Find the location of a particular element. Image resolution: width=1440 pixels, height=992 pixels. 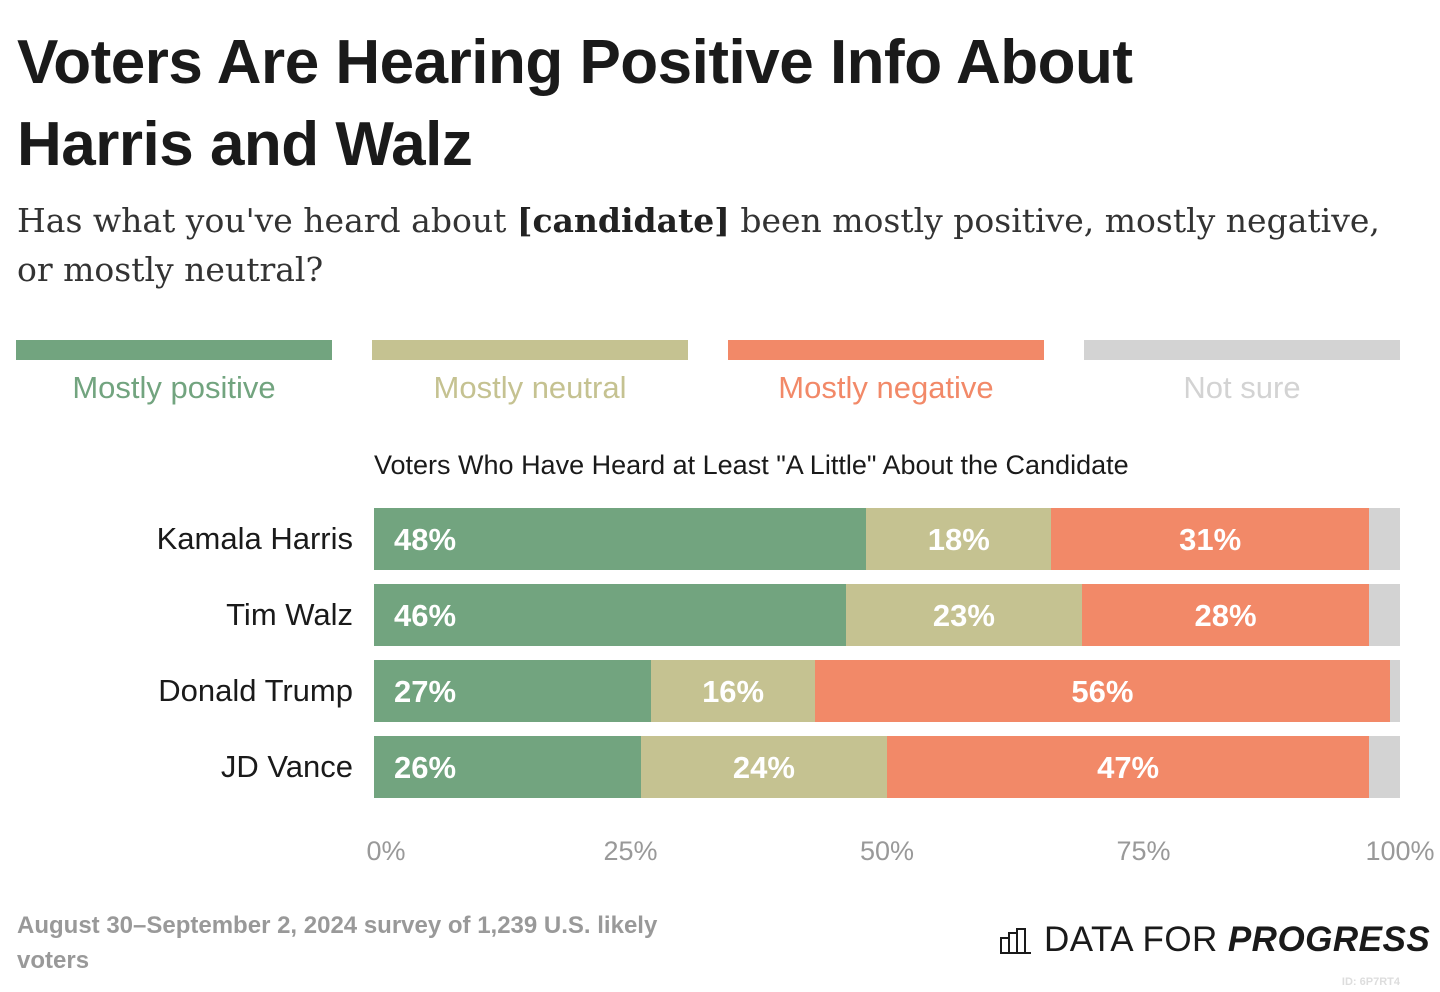

data-label: 56% is located at coordinates (1102, 691).